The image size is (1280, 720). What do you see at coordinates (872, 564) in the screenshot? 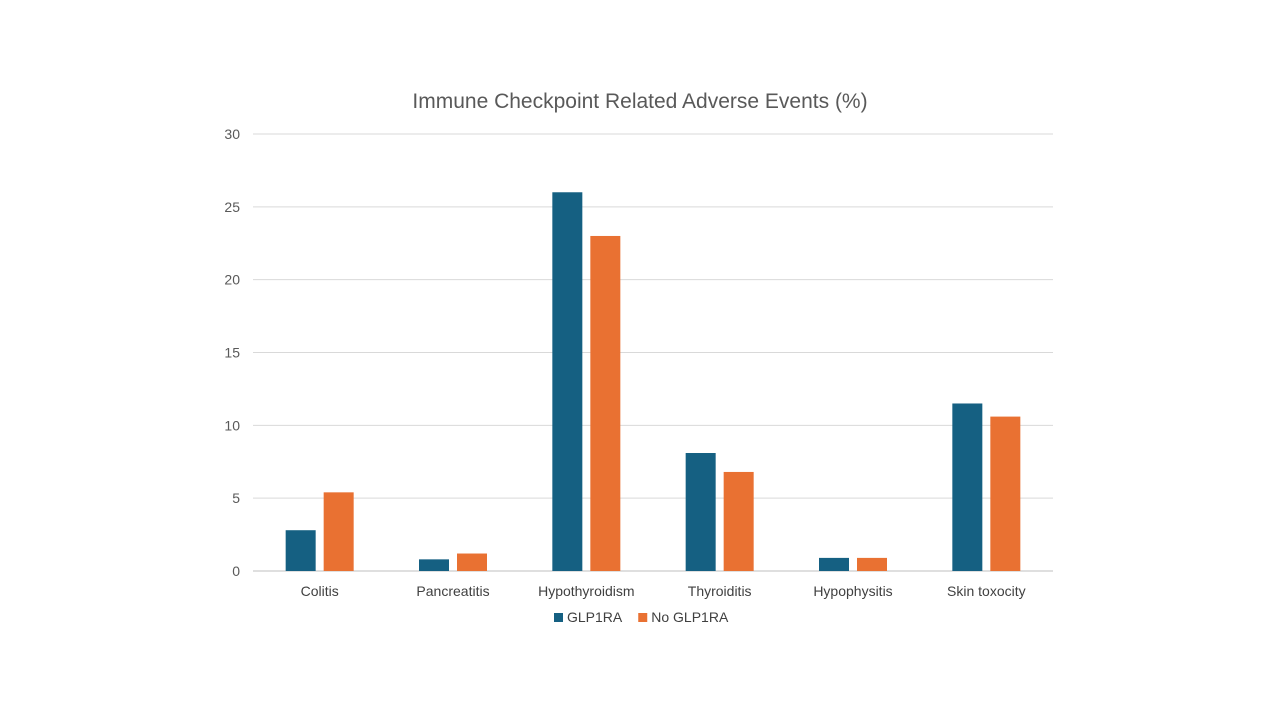
I see `bar-no-glp1ra-hypophysitis` at bounding box center [872, 564].